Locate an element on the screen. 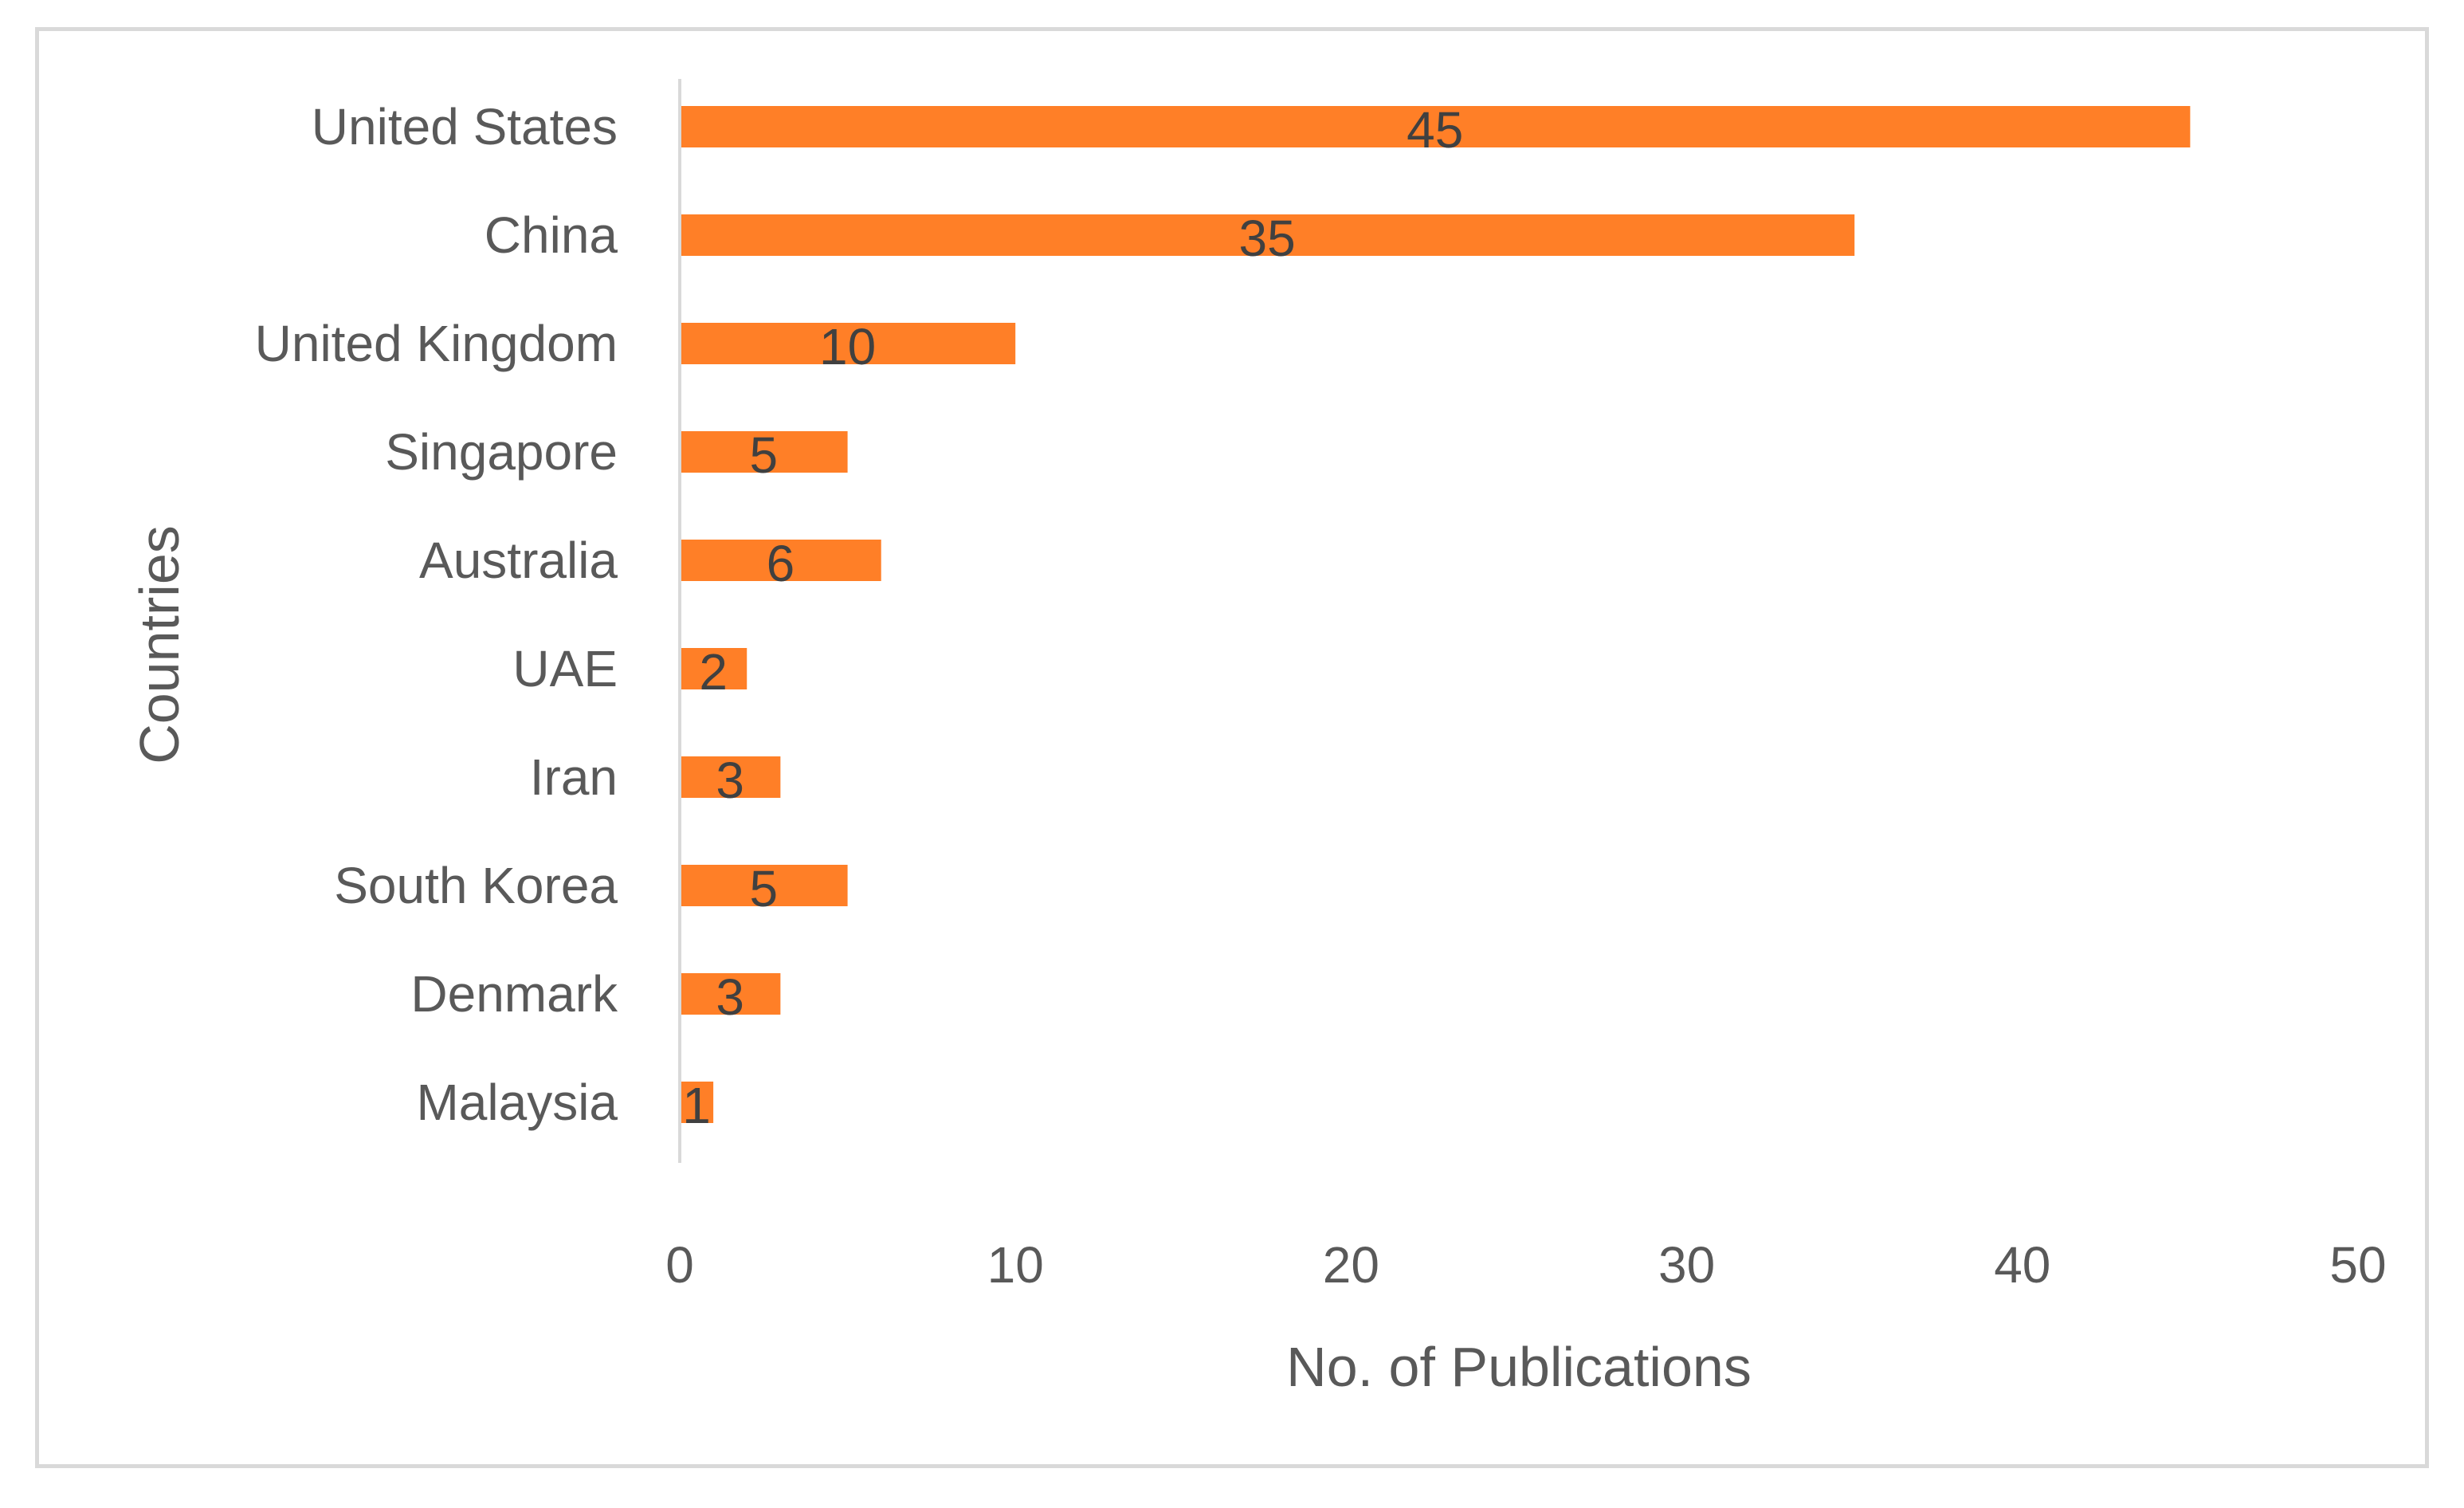  bar-uae is located at coordinates (713, 668).